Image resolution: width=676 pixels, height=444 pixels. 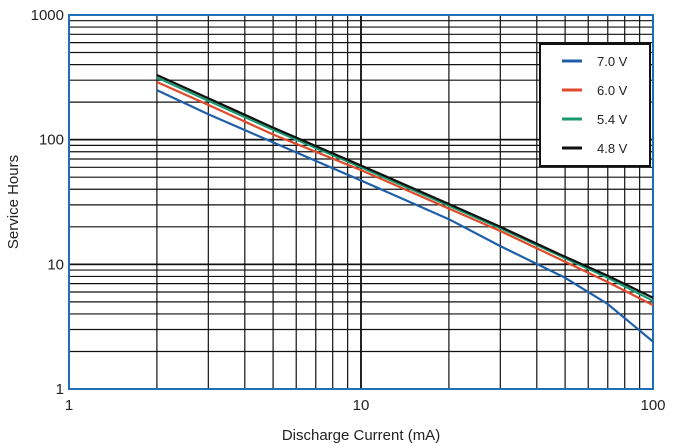 What do you see at coordinates (652, 405) in the screenshot?
I see `x-tick-label: 100` at bounding box center [652, 405].